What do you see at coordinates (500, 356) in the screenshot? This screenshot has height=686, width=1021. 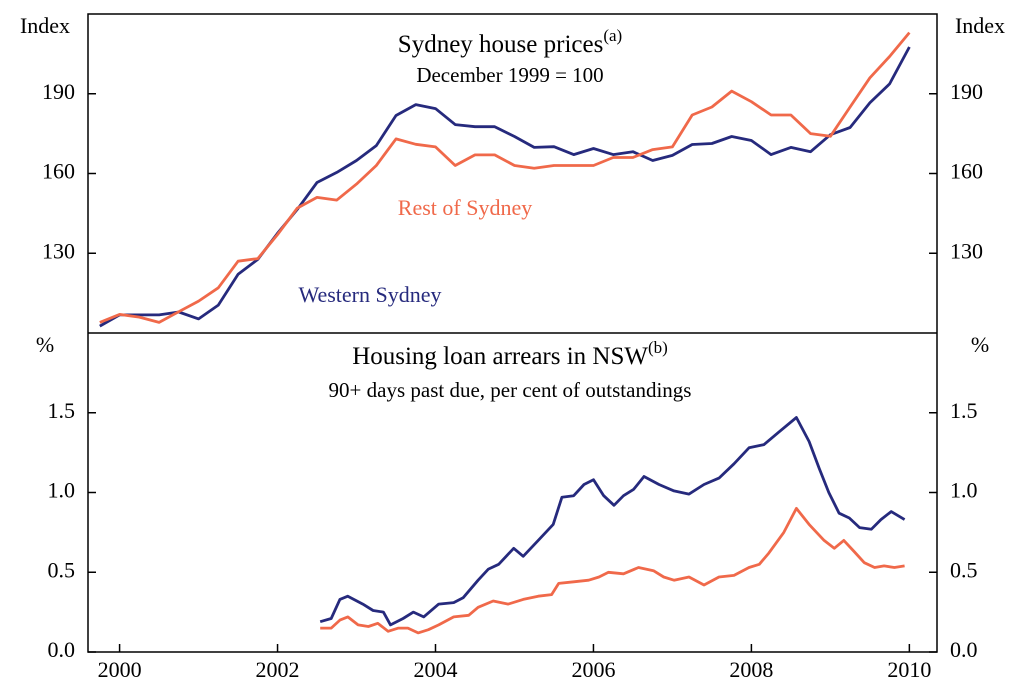 I see `title-text: Housing loan arrears in NSW` at bounding box center [500, 356].